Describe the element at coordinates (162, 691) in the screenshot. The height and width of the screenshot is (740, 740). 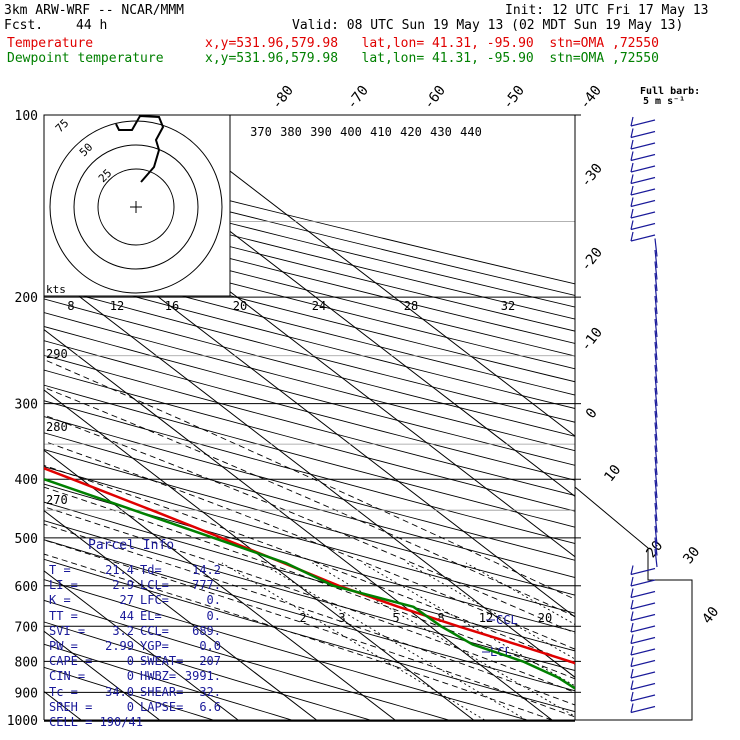
I see `parcel-label: SHEAR=` at that location.